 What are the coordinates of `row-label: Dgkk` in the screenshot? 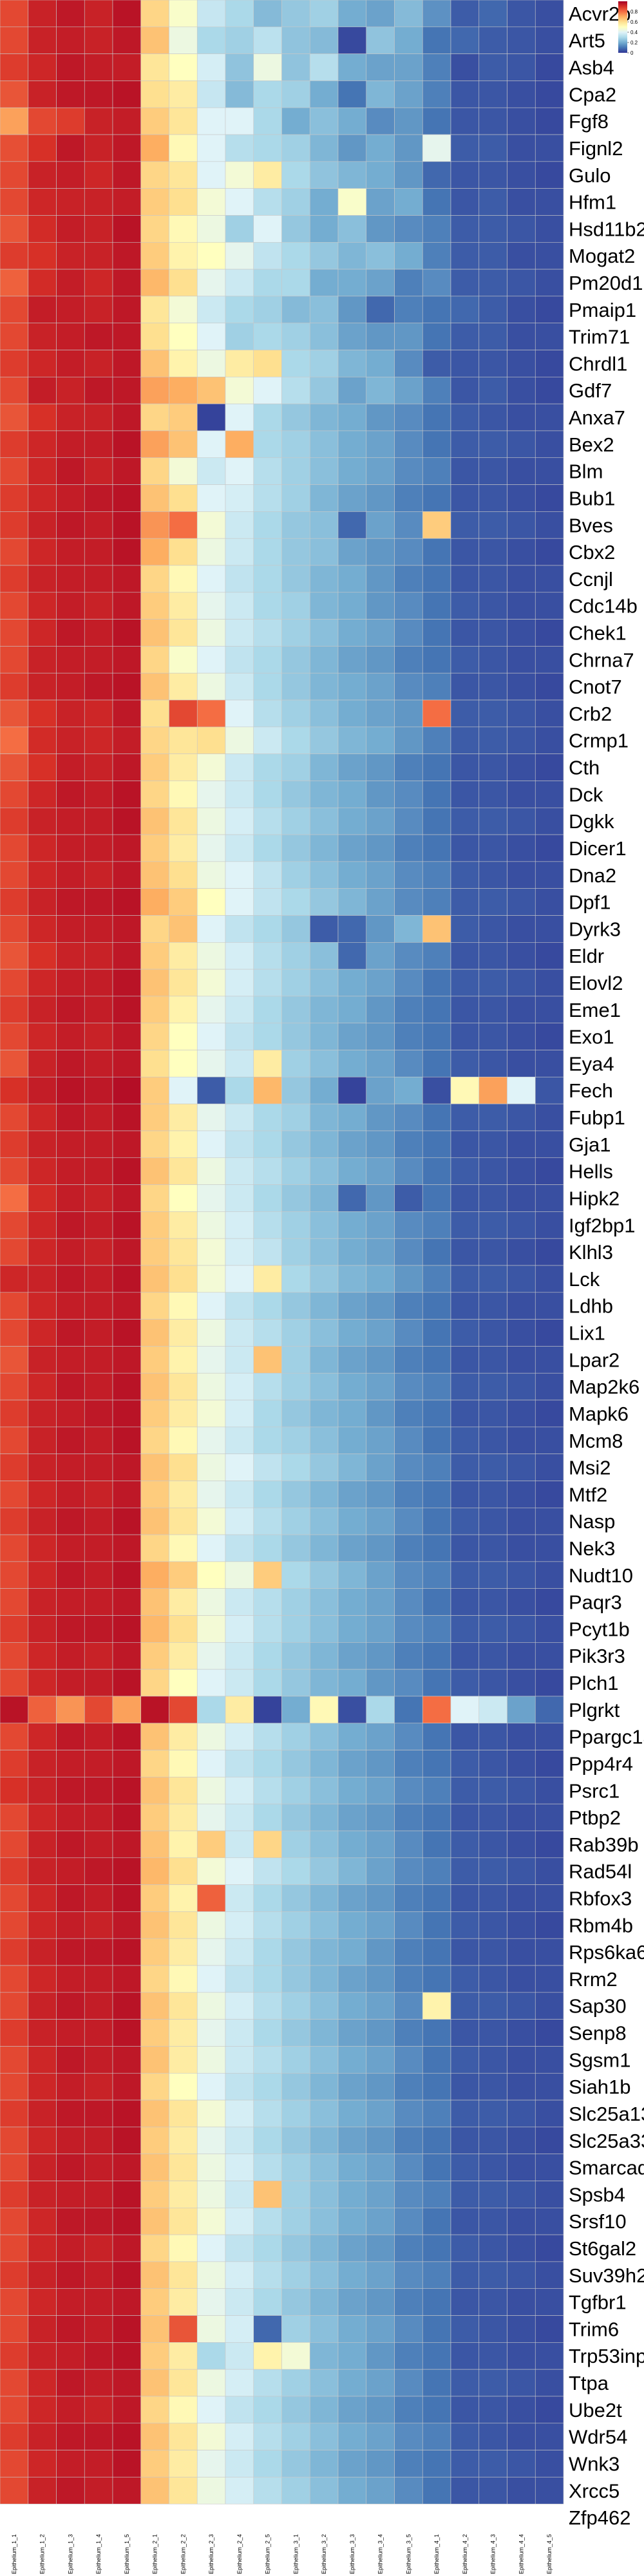 It's located at (591, 821).